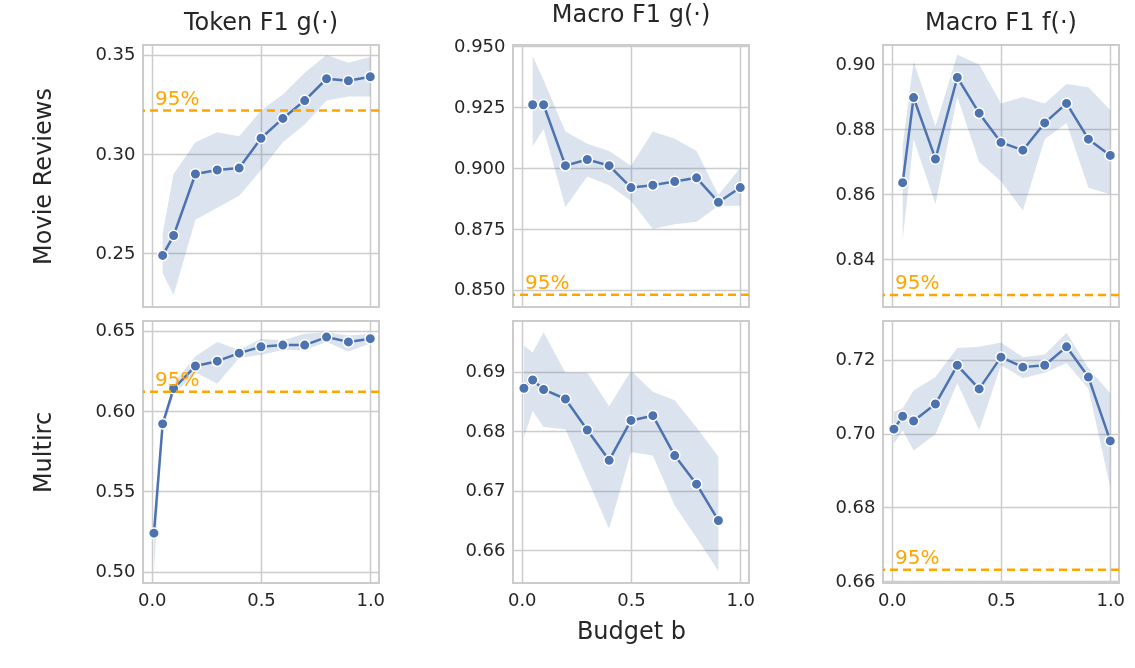 The height and width of the screenshot is (668, 1135). Describe the element at coordinates (631, 14) in the screenshot. I see `chart-title: Macro F1 g(·)` at that location.